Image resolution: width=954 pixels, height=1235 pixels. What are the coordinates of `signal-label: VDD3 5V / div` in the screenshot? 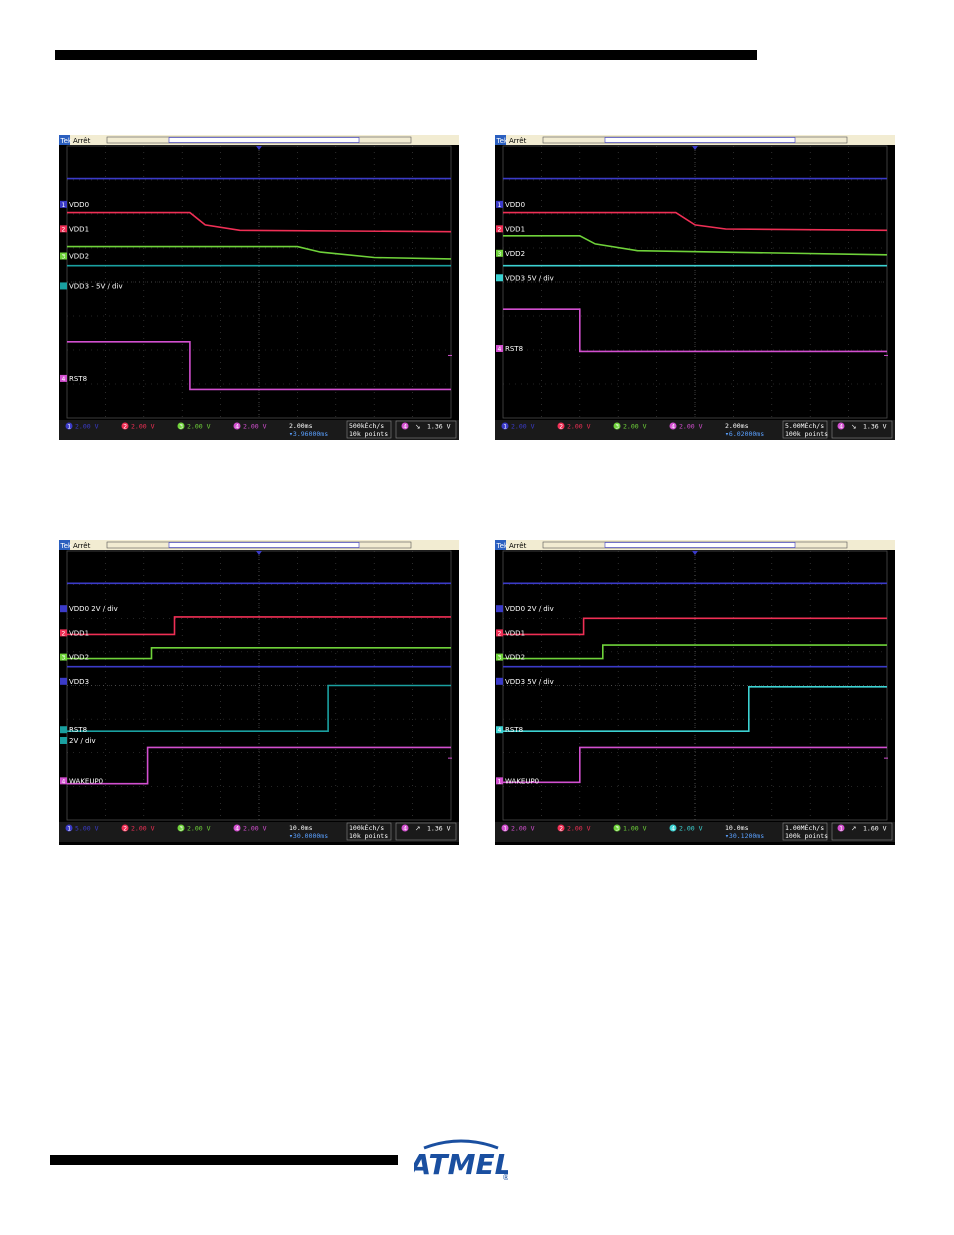 It's located at (529, 682).